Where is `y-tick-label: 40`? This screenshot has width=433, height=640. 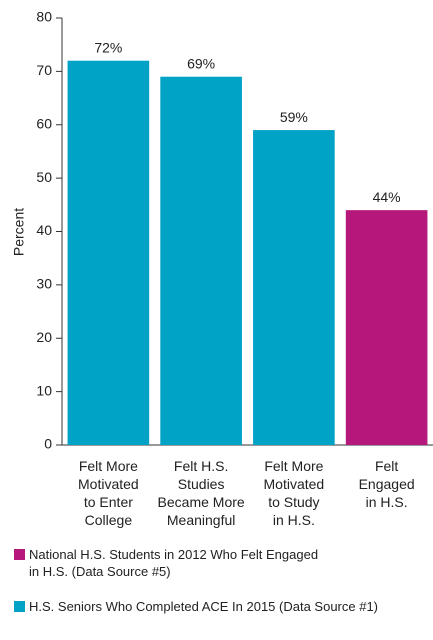
y-tick-label: 40 is located at coordinates (44, 230).